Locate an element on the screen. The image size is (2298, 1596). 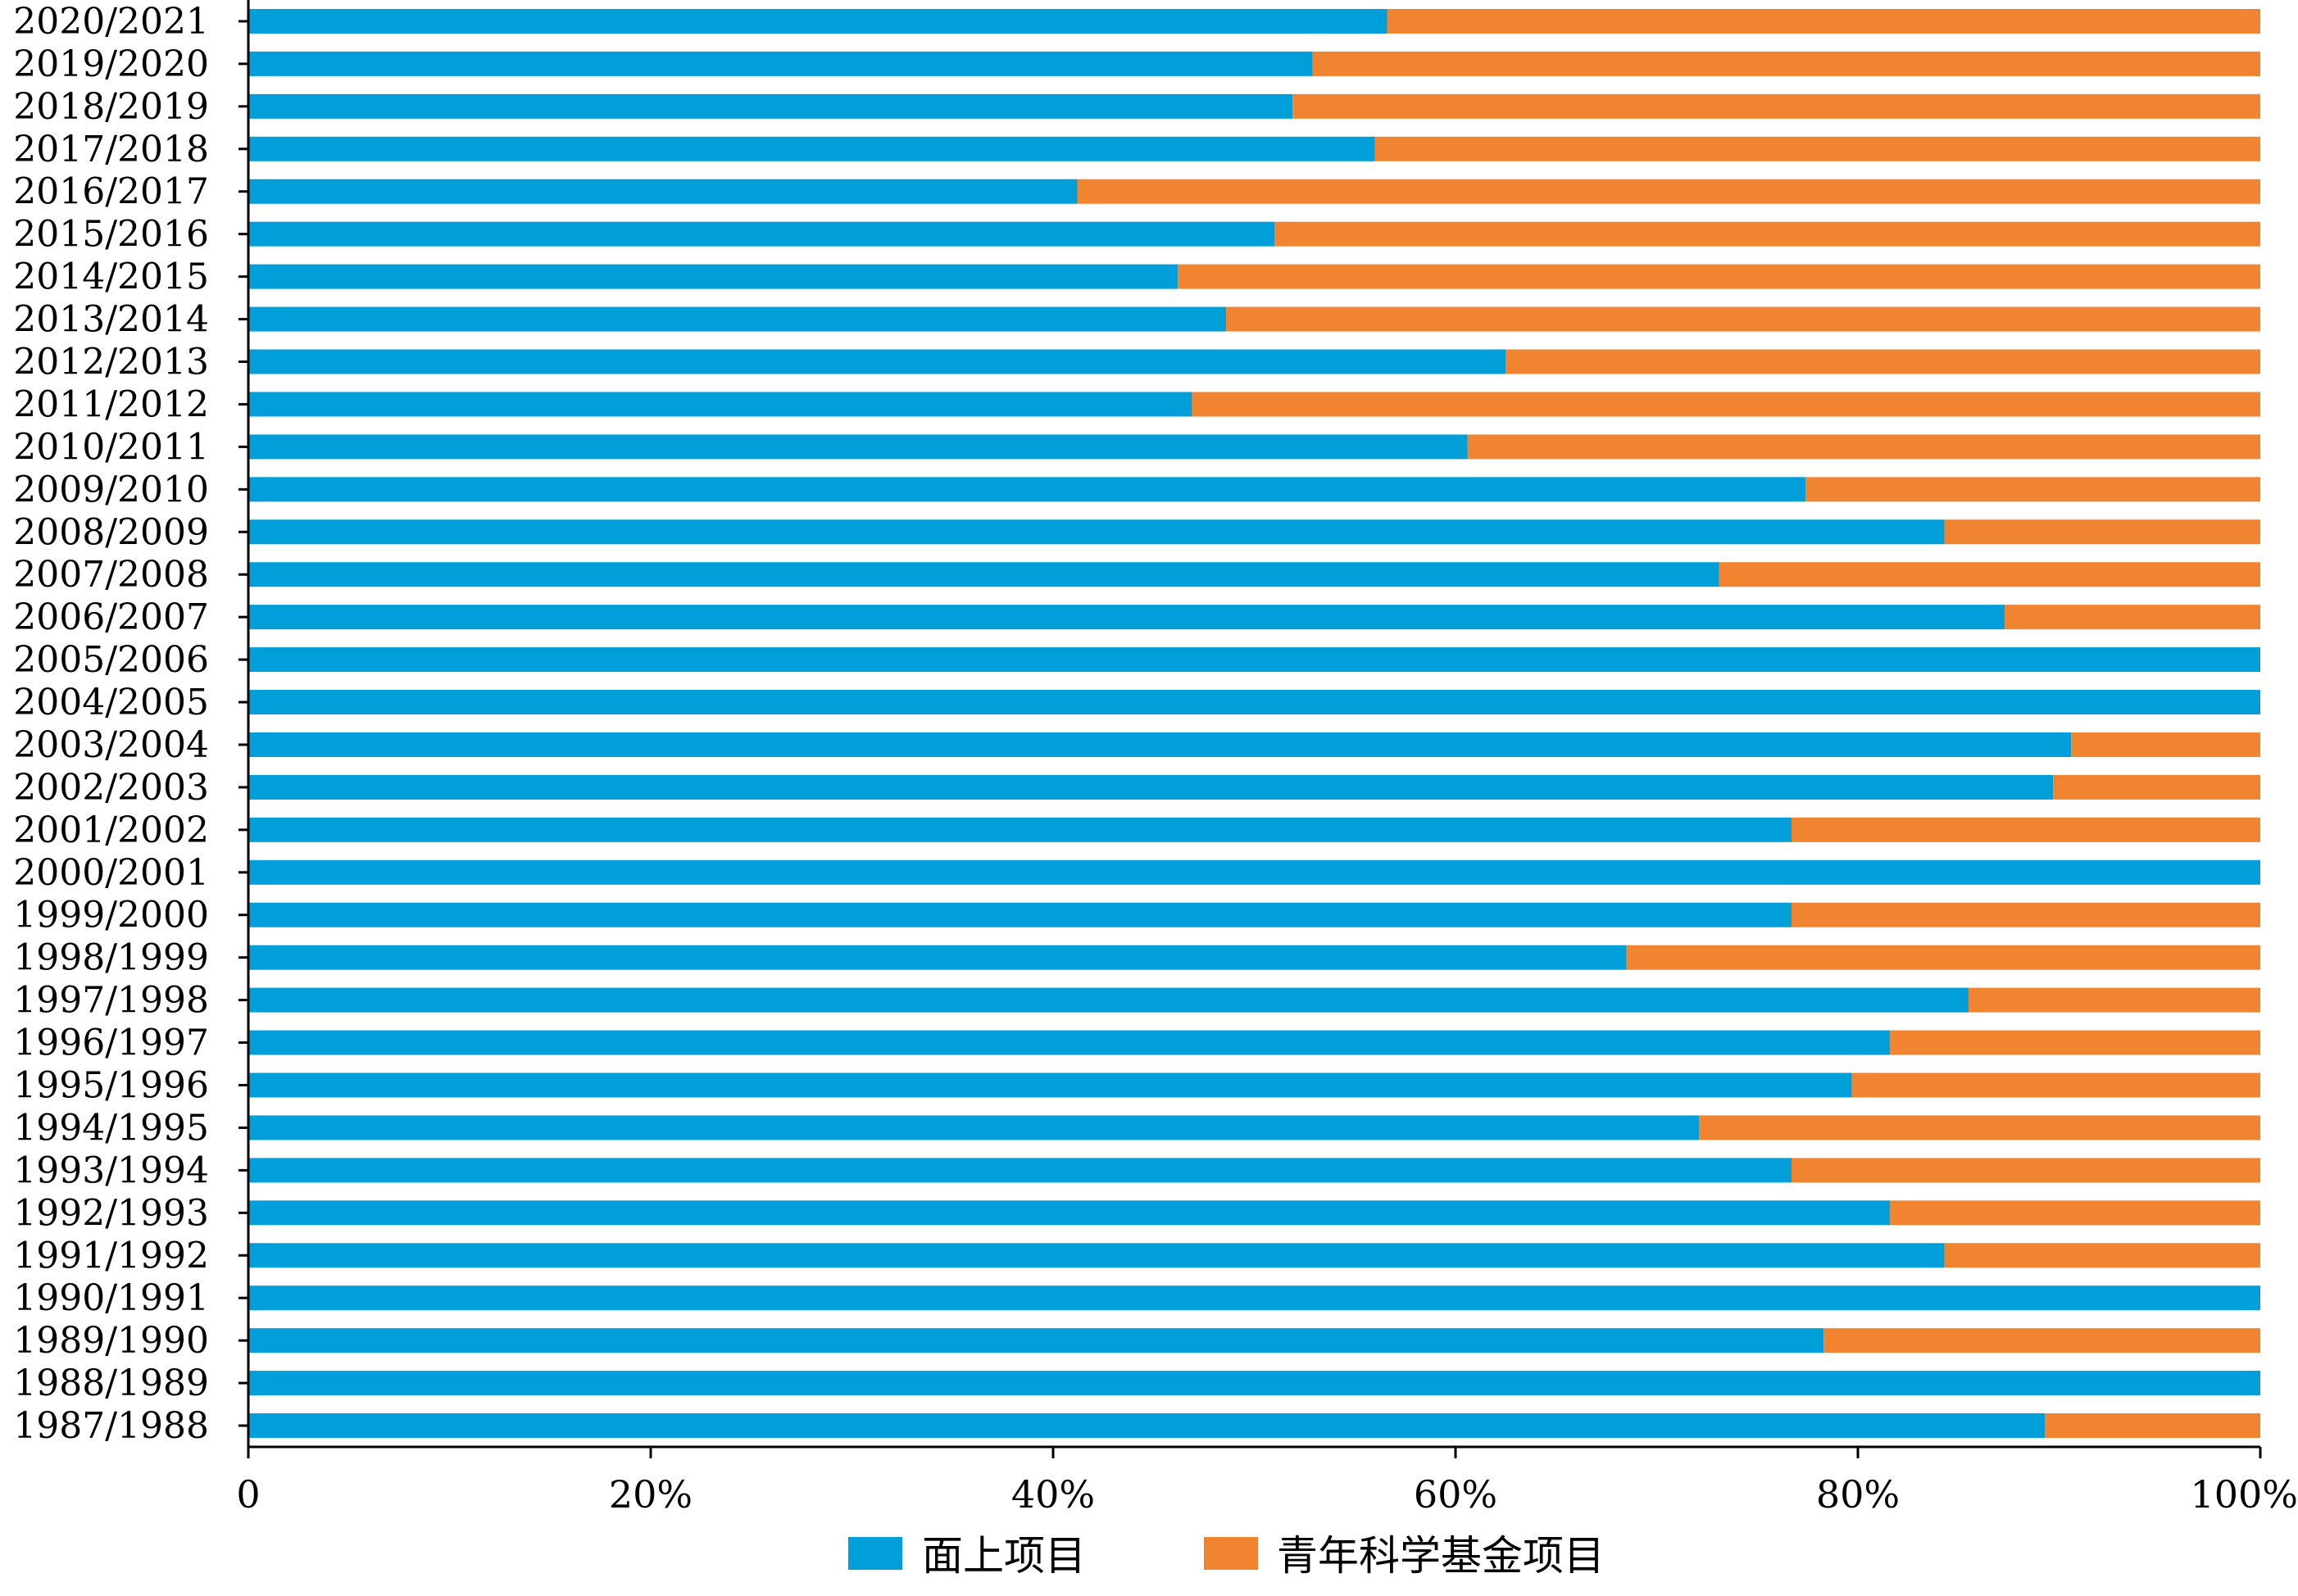
category-label: 2010/2011 is located at coordinates (111, 447).